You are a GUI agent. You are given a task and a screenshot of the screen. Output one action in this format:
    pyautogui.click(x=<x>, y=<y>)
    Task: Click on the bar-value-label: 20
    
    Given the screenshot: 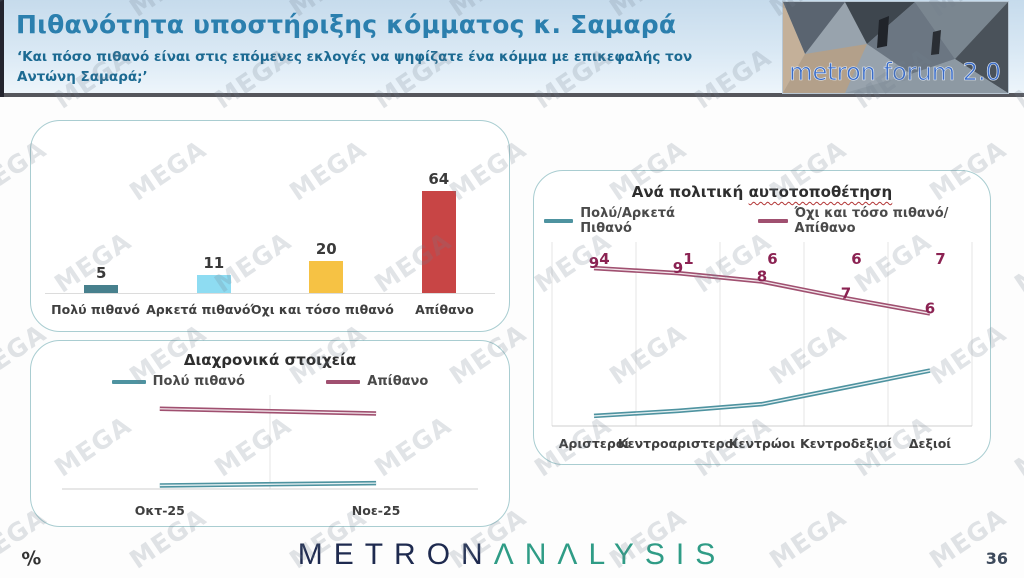 What is the action you would take?
    pyautogui.click(x=326, y=249)
    